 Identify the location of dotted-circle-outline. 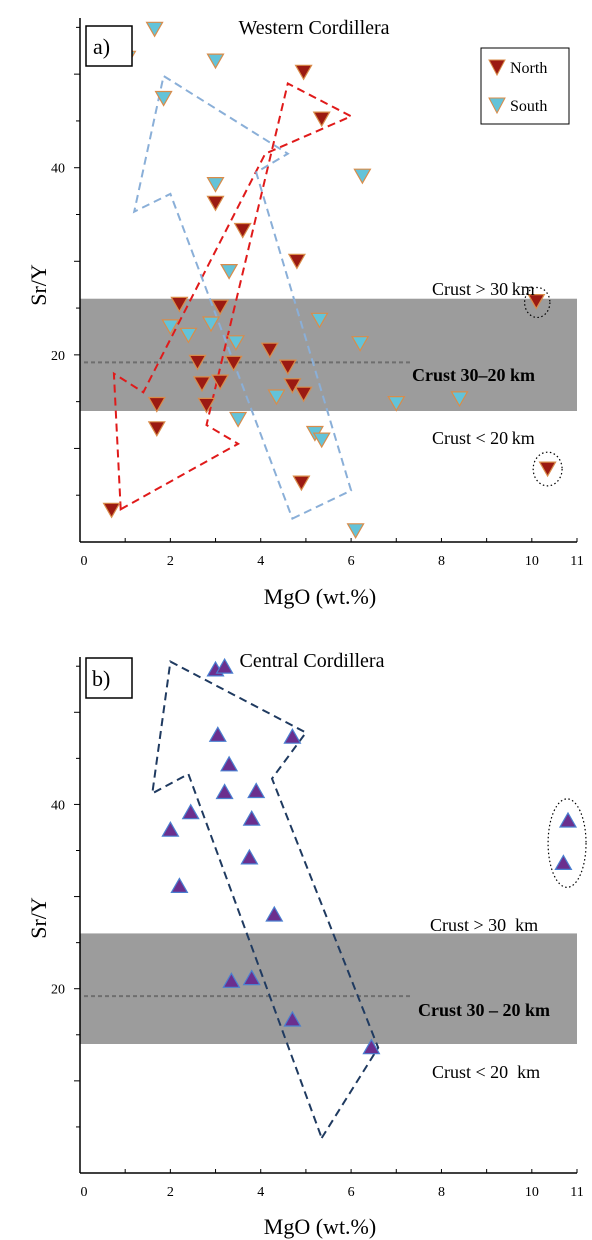
(547, 469).